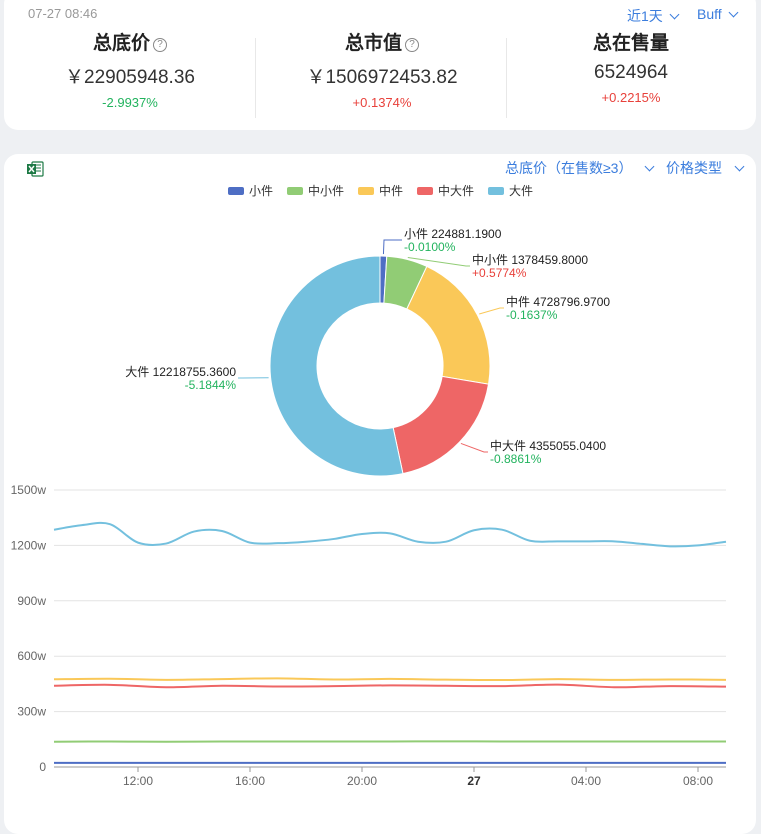 The width and height of the screenshot is (761, 834). I want to click on x-tick-label: 04:00, so click(586, 781).